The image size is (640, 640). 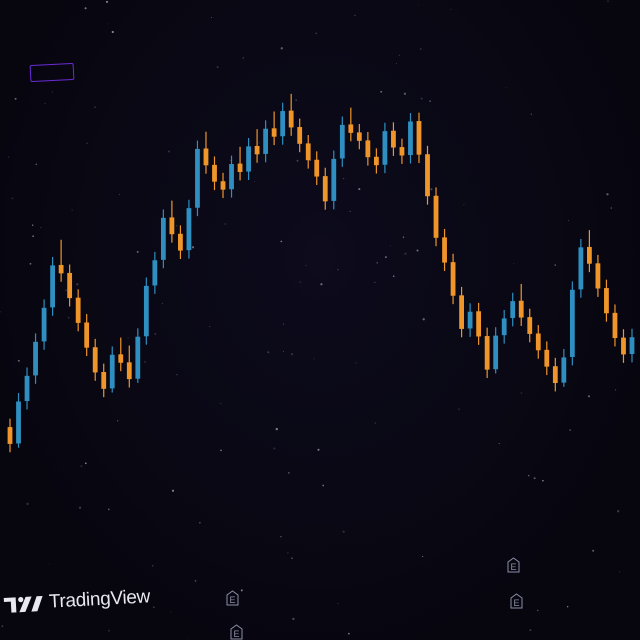 What do you see at coordinates (52, 72) in the screenshot?
I see `highlight-rectangle` at bounding box center [52, 72].